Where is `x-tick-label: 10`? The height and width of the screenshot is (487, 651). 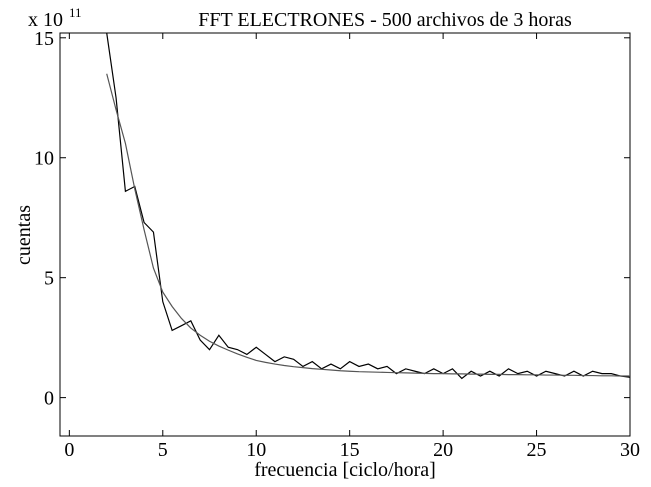 x-tick-label: 10 is located at coordinates (256, 450).